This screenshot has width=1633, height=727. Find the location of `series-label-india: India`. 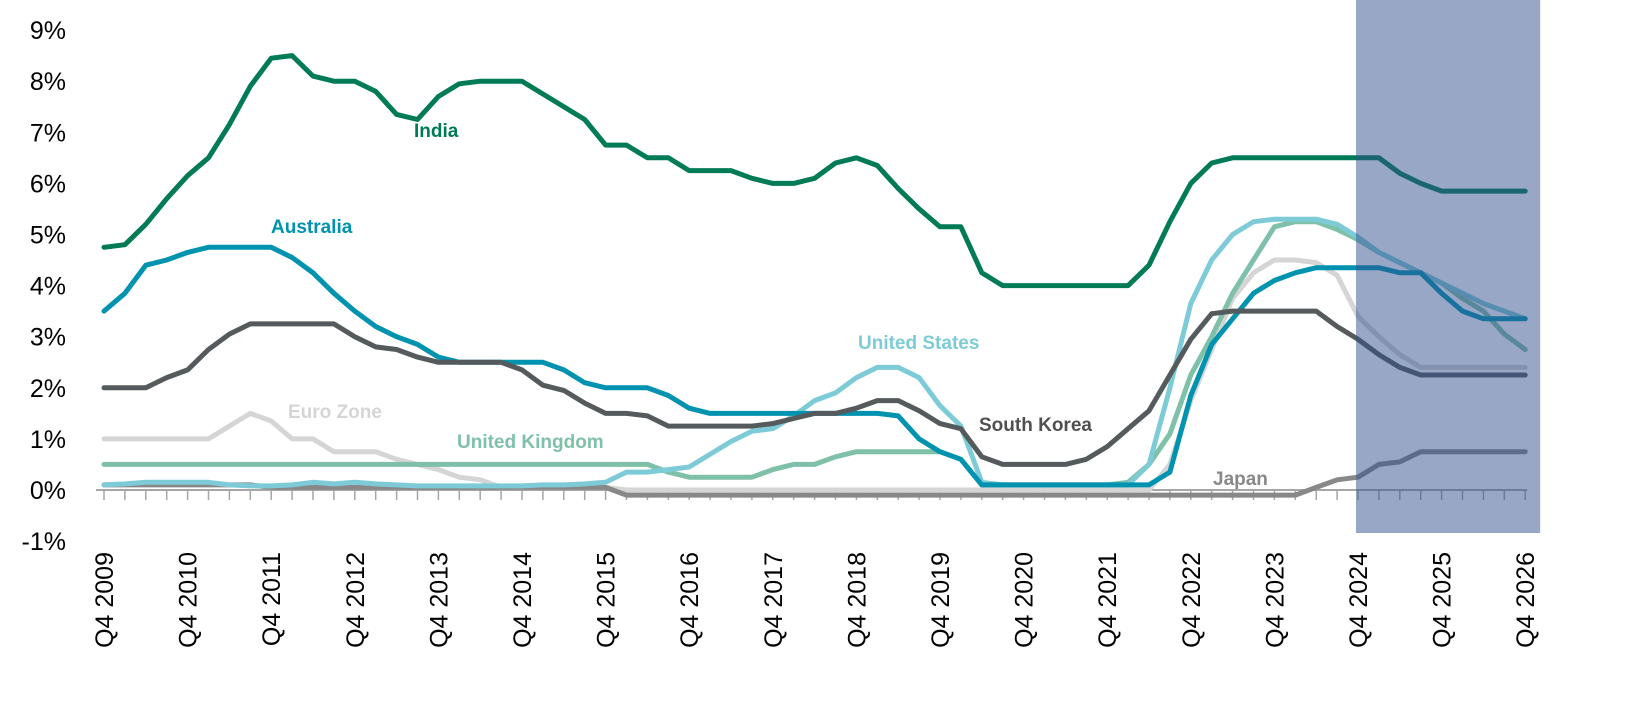

series-label-india: India is located at coordinates (436, 131).